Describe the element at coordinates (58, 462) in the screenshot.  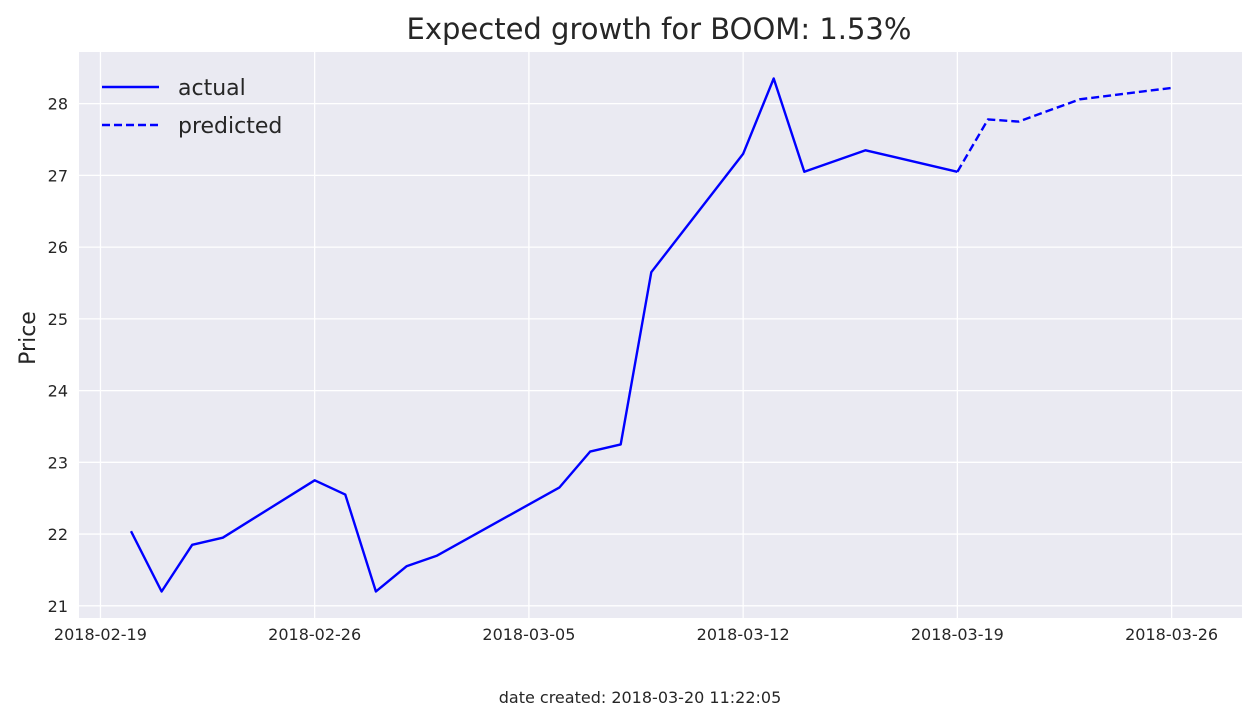
I see `y-tick-label: 23` at that location.